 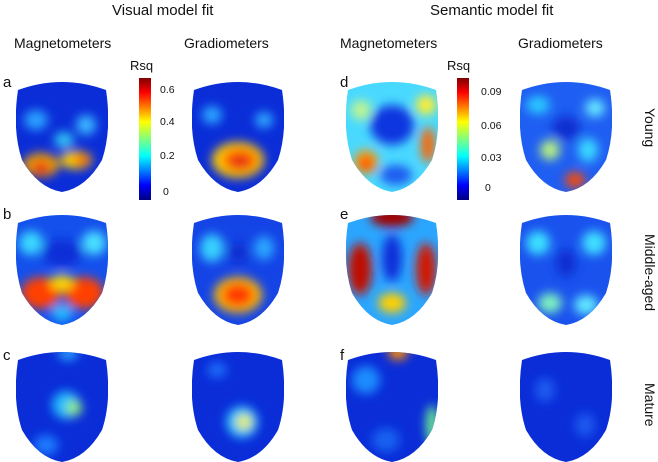 I want to click on colorbar-semantic-tick: 0.03, so click(x=491, y=158).